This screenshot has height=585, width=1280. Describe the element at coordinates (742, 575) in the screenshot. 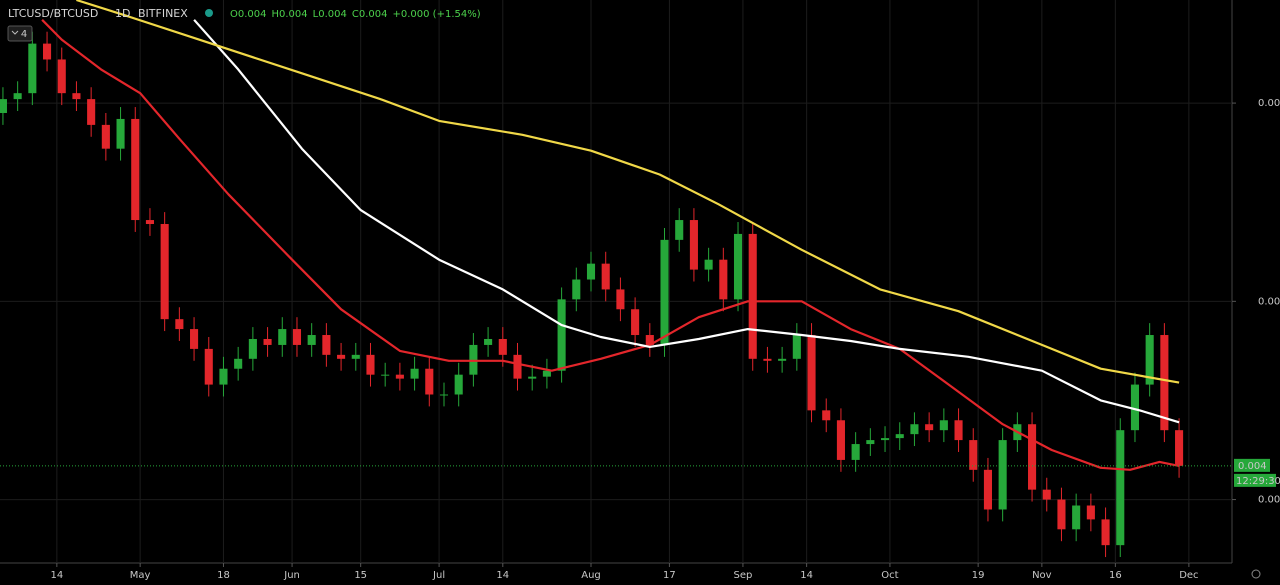

I see `x-tick-label: Sep` at that location.